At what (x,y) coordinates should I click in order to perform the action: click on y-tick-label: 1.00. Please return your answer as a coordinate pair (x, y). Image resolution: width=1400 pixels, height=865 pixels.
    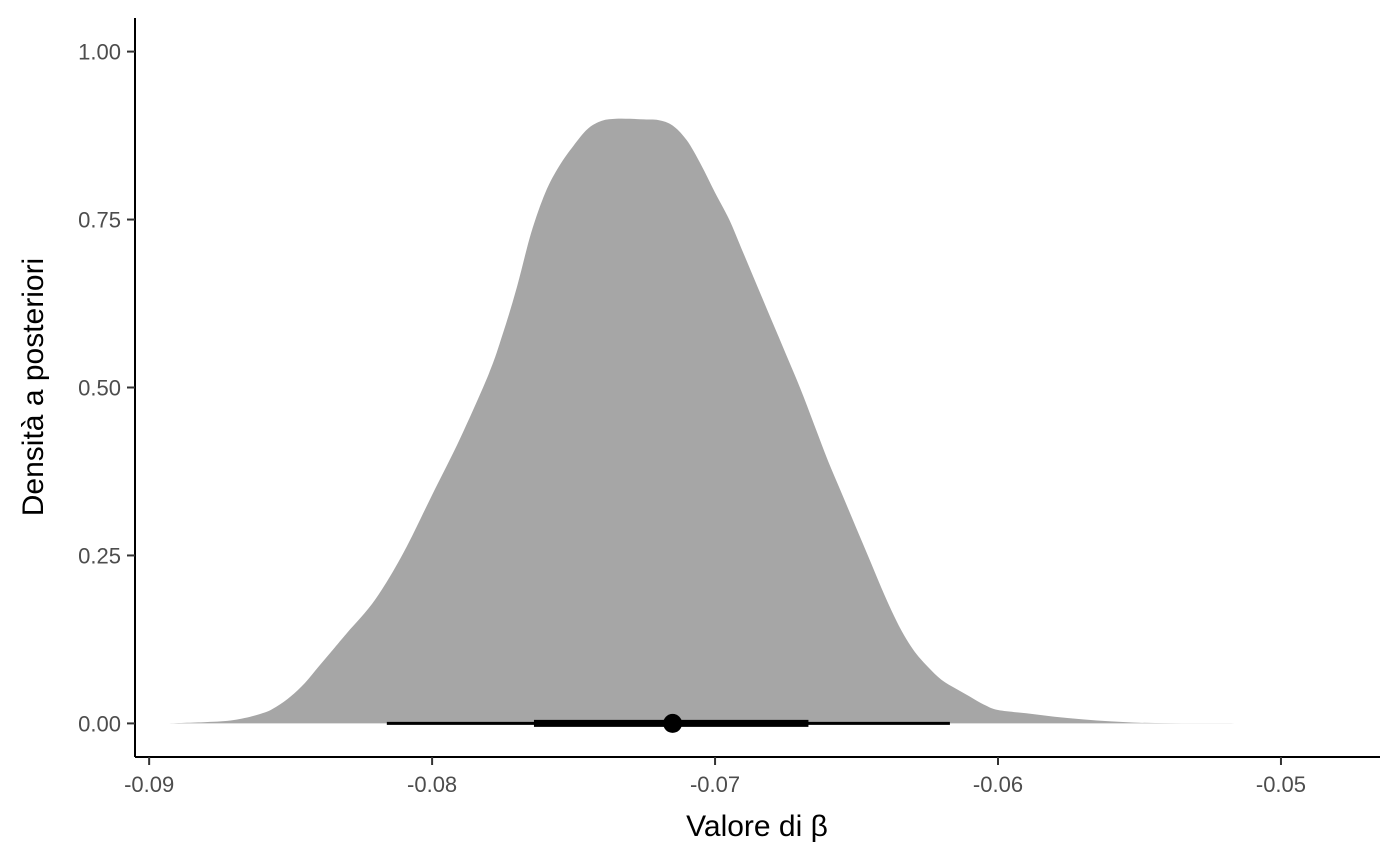
    Looking at the image, I should click on (99, 52).